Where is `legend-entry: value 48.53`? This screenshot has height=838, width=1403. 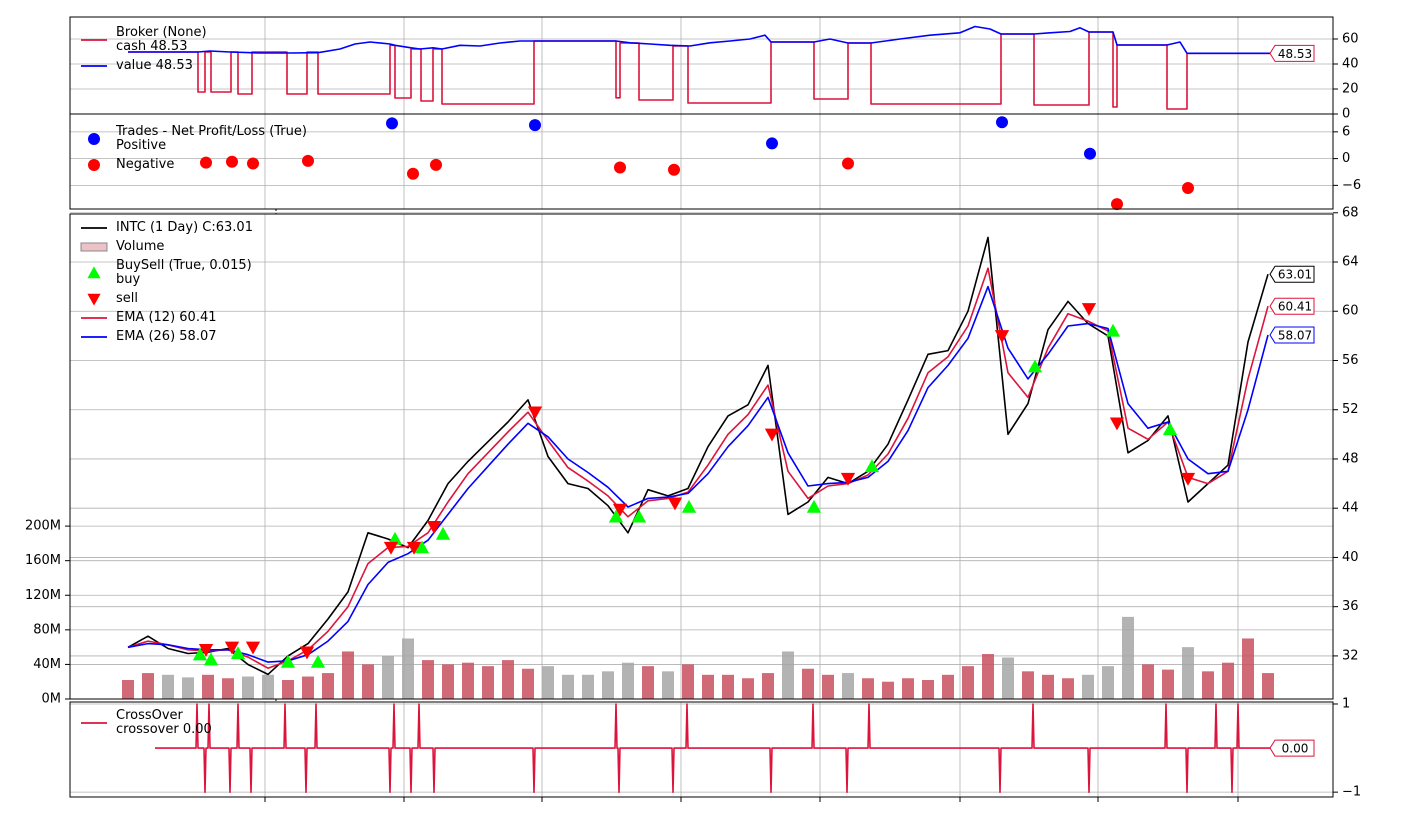
legend-entry: value 48.53 is located at coordinates (143, 66).